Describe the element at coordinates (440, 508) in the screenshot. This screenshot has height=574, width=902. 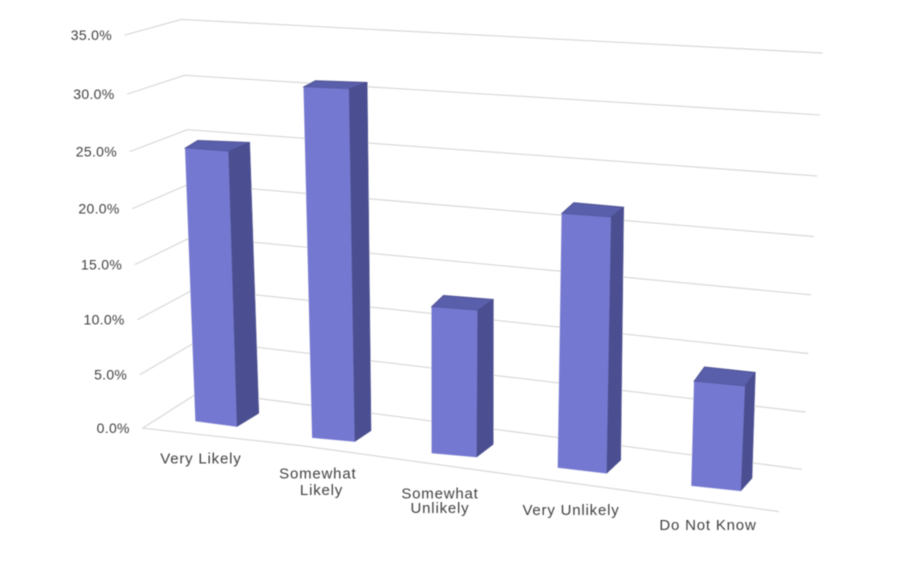
I see `svg-text: Unlikely` at that location.